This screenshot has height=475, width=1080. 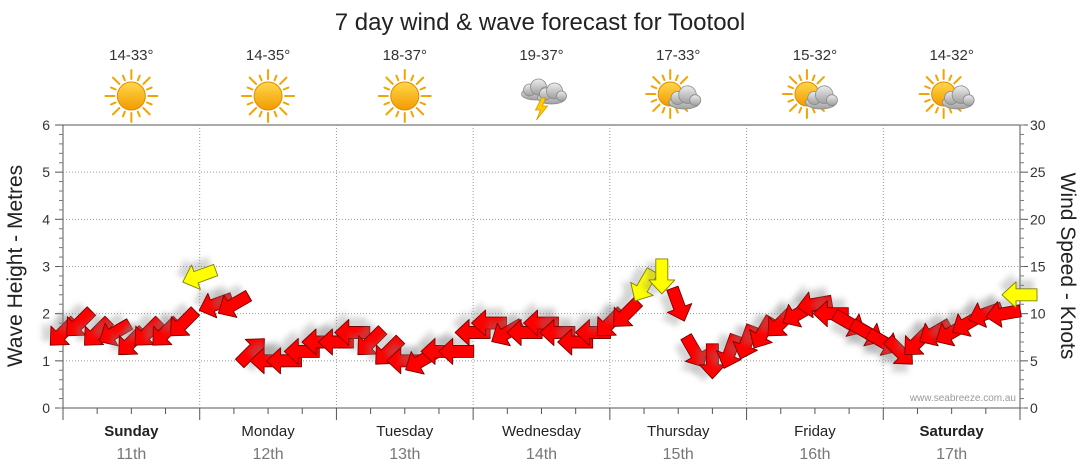 I want to click on day-temperature: 17-33°, so click(x=678, y=55).